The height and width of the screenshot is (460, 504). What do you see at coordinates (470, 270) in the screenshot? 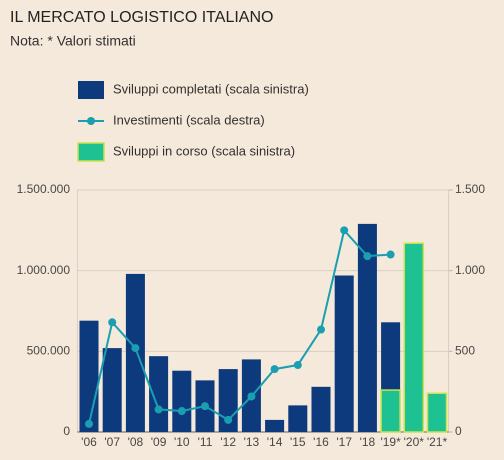
I see `y2-tick-label: 1.000` at bounding box center [470, 270].